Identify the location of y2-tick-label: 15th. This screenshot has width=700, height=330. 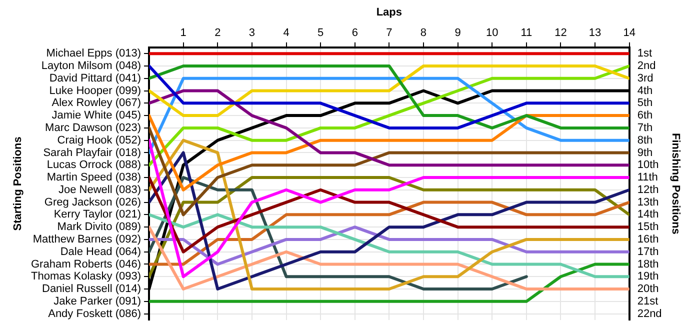
(648, 227).